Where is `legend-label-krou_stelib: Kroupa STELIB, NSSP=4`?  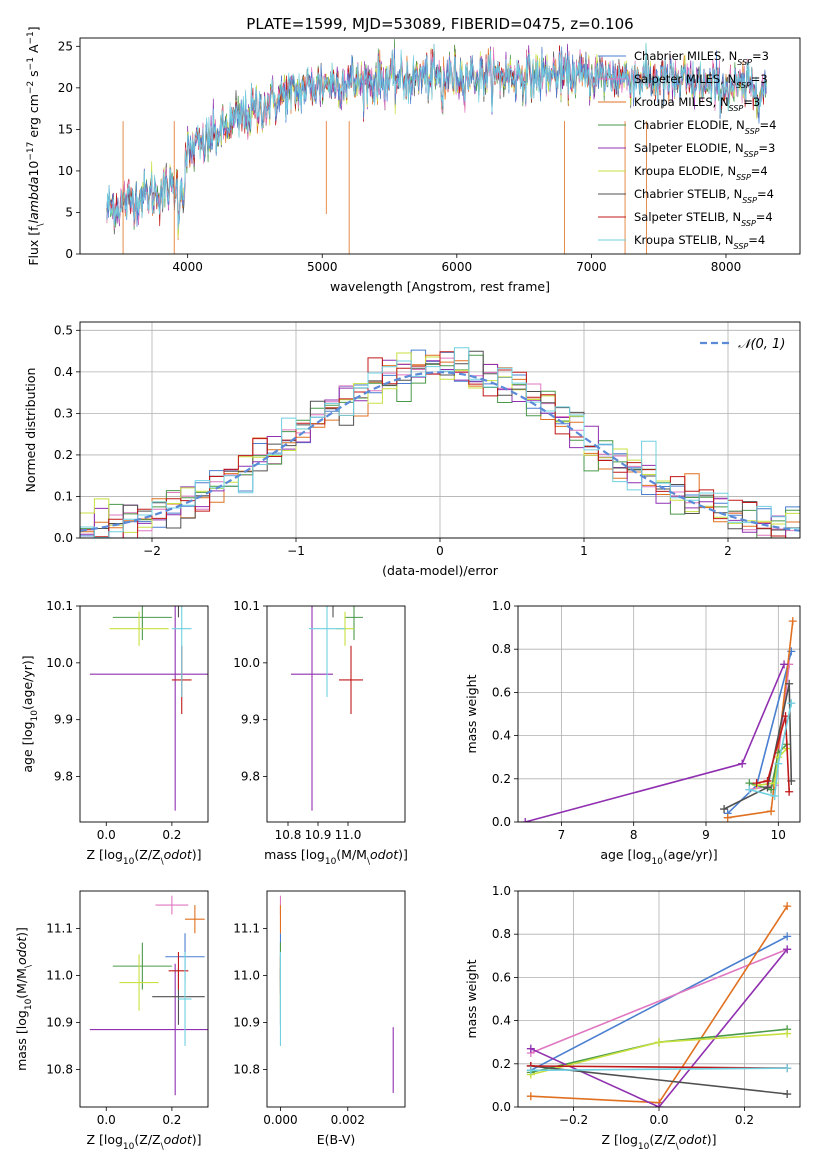
legend-label-krou_stelib: Kroupa STELIB, NSSP=4 is located at coordinates (699, 242).